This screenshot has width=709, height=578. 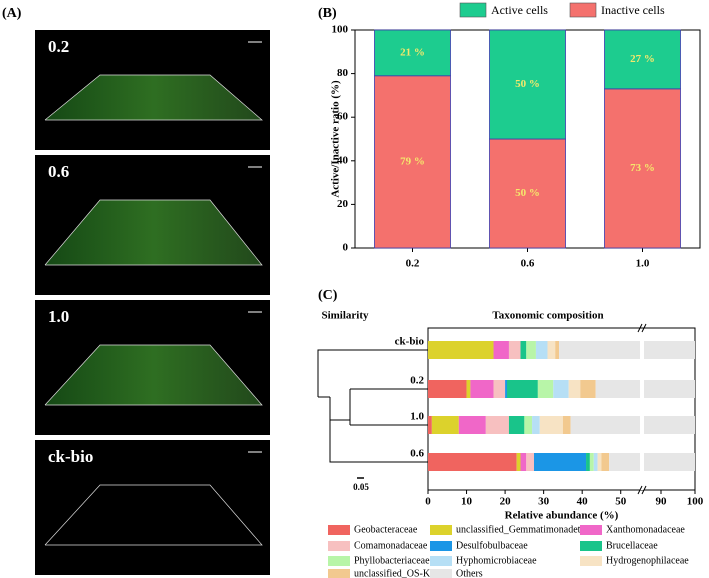 What do you see at coordinates (506, 502) in the screenshot?
I see `x-tick-label: 20` at bounding box center [506, 502].